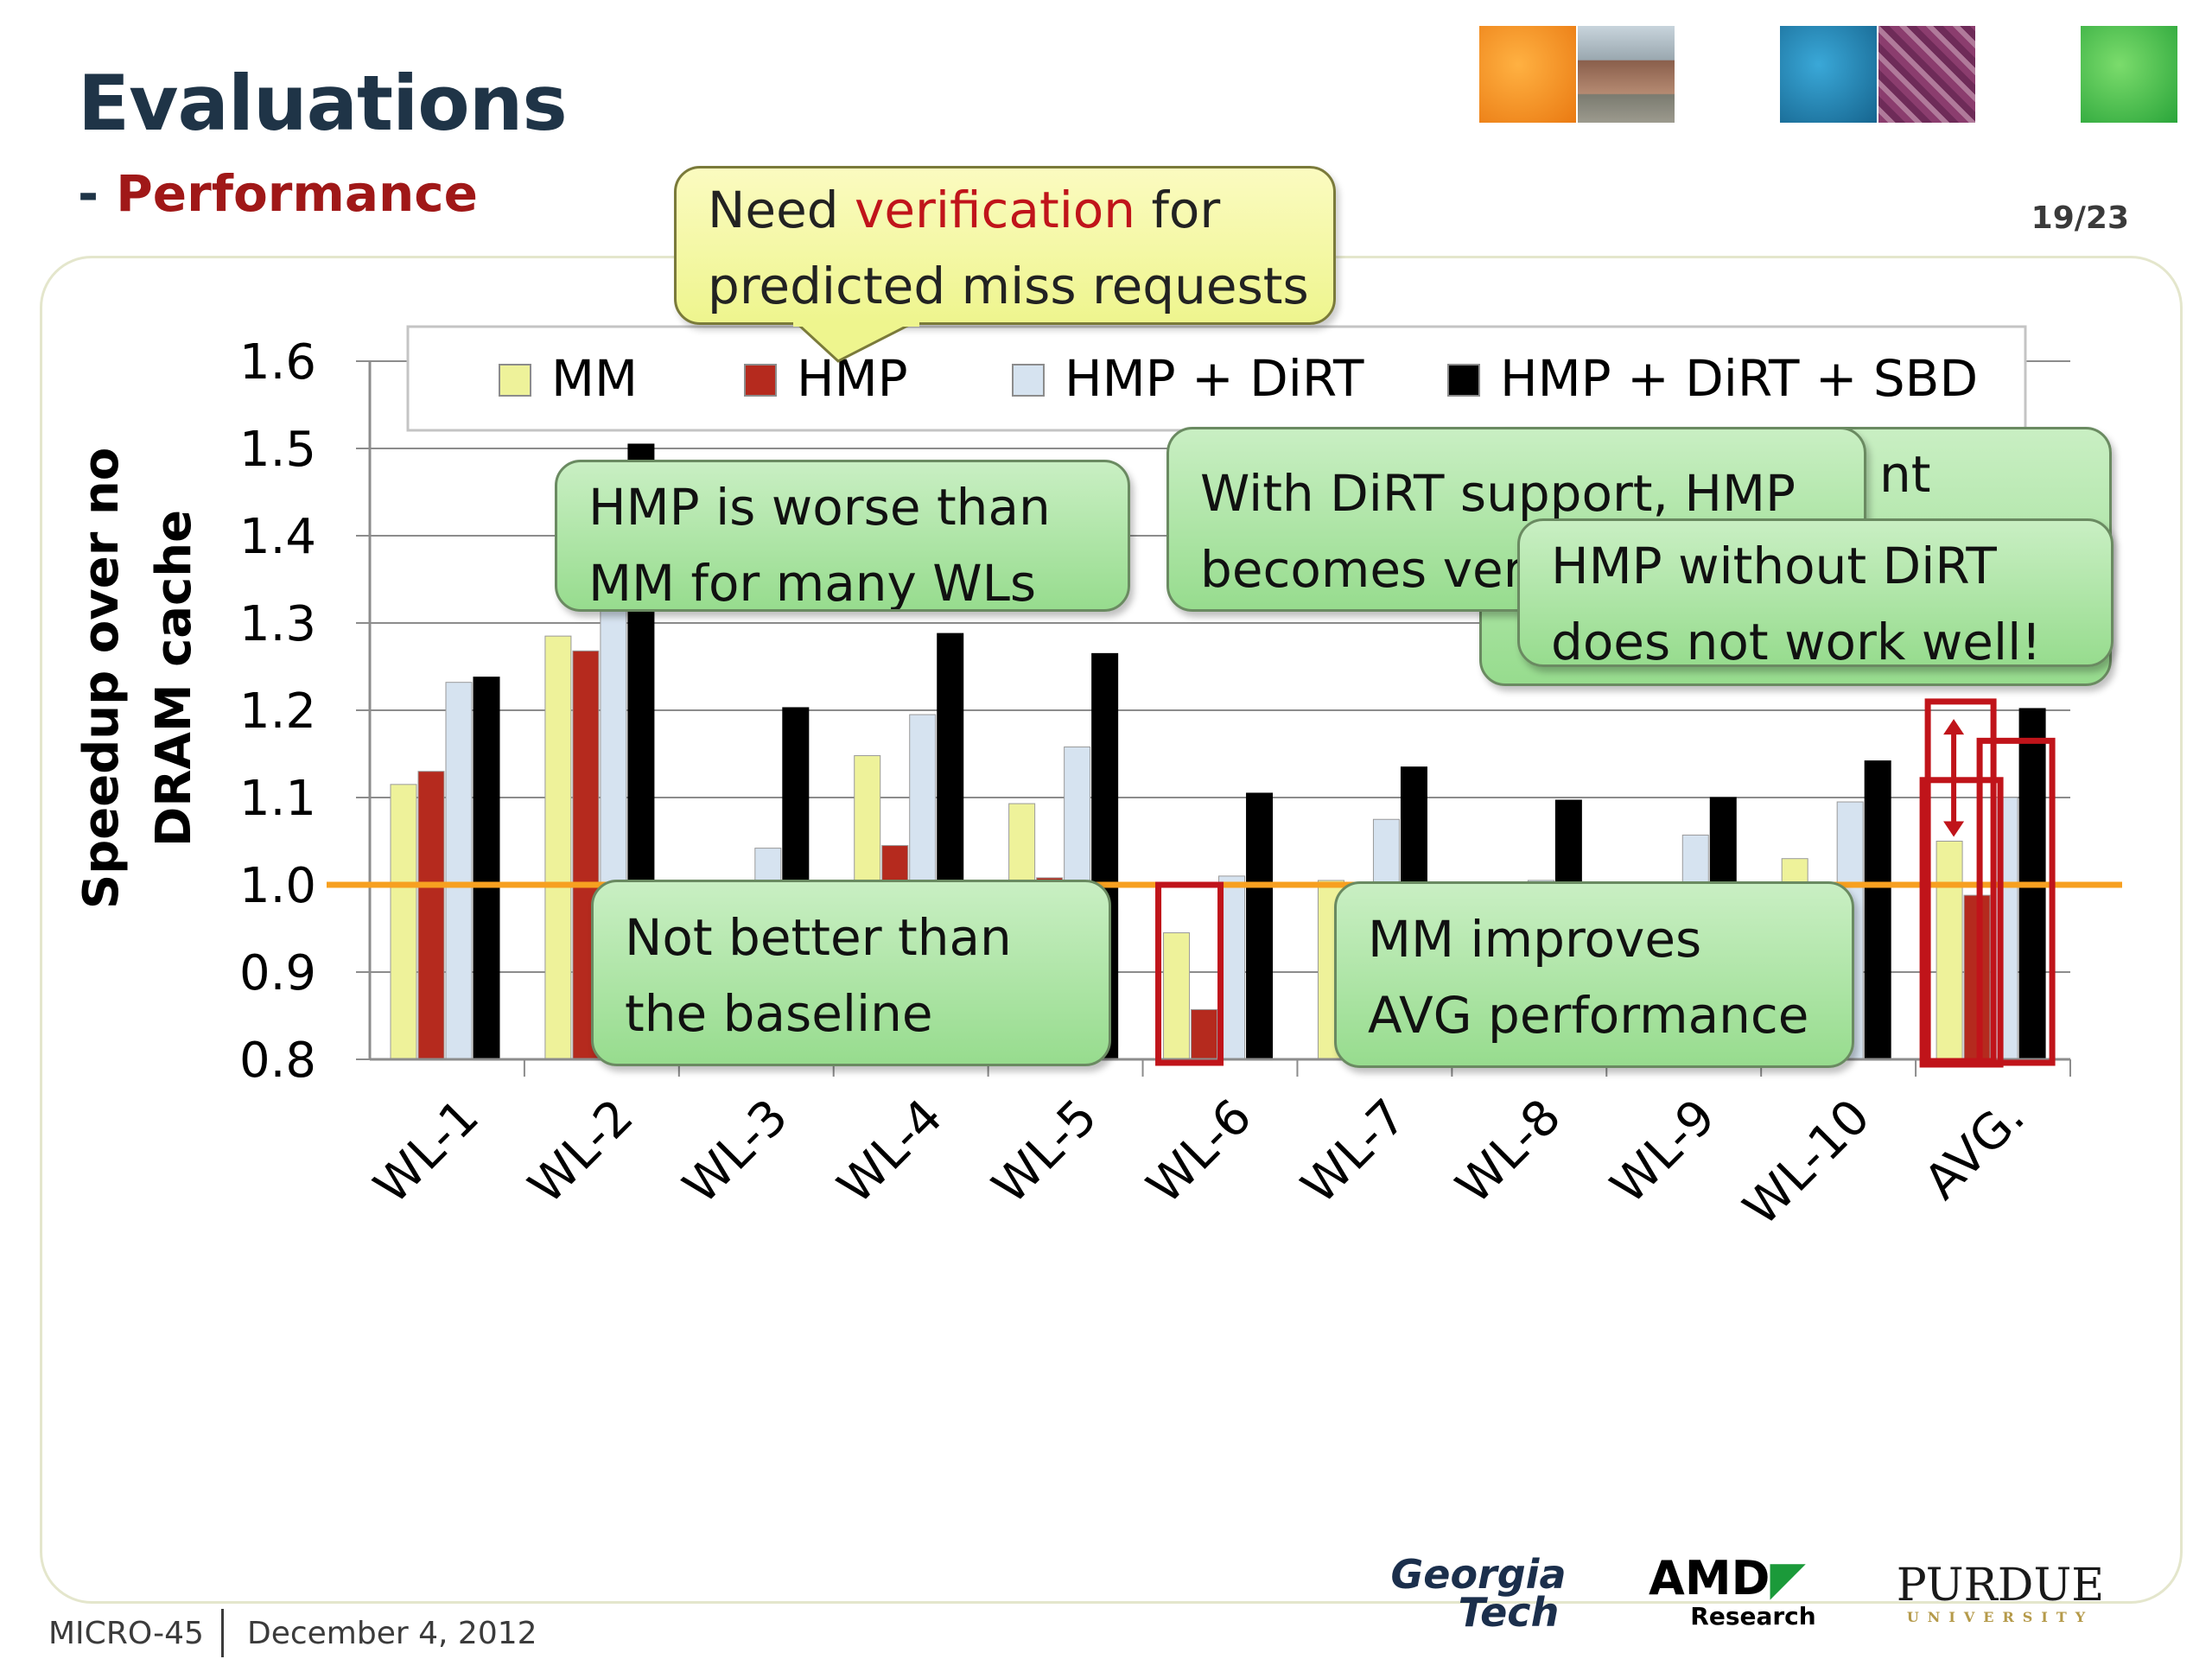  What do you see at coordinates (1788, 1578) in the screenshot?
I see `amd-arrow-icon: ◤` at bounding box center [1788, 1578].